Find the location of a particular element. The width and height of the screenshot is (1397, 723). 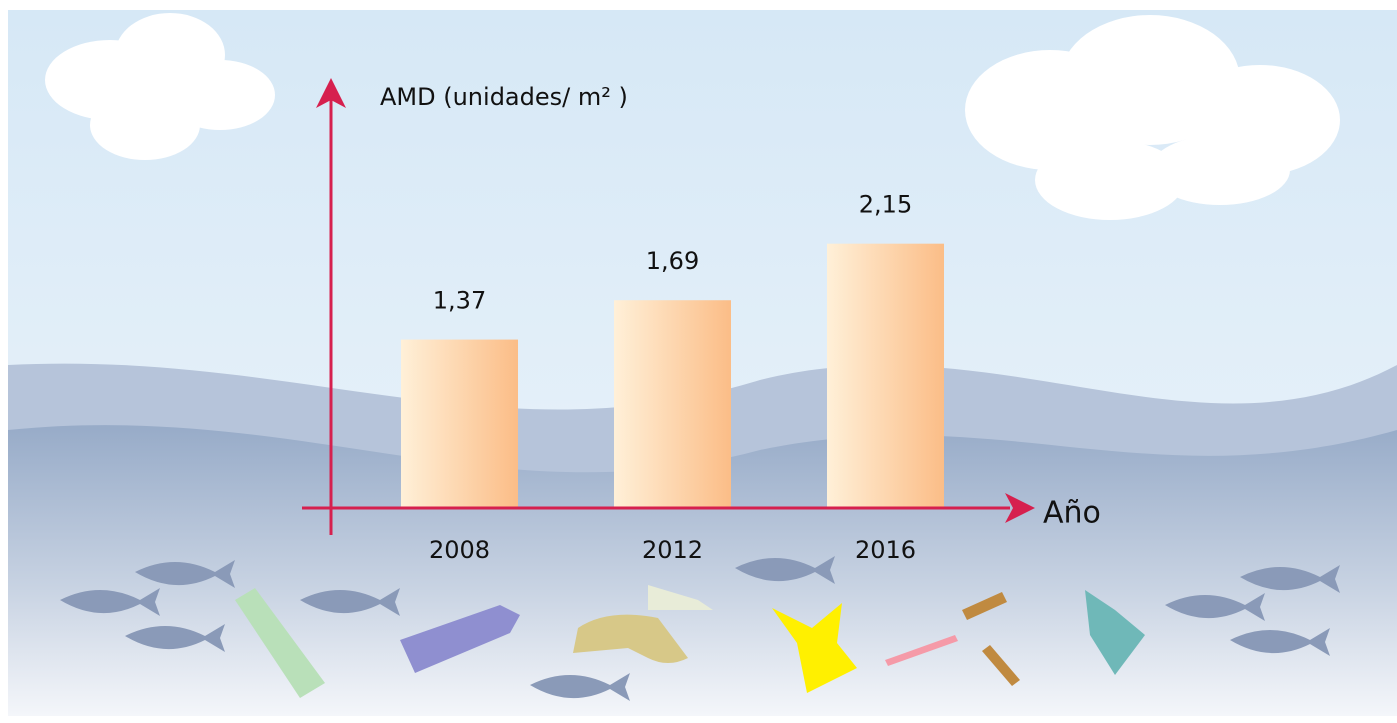

x-axis-label: Año is located at coordinates (1072, 513).